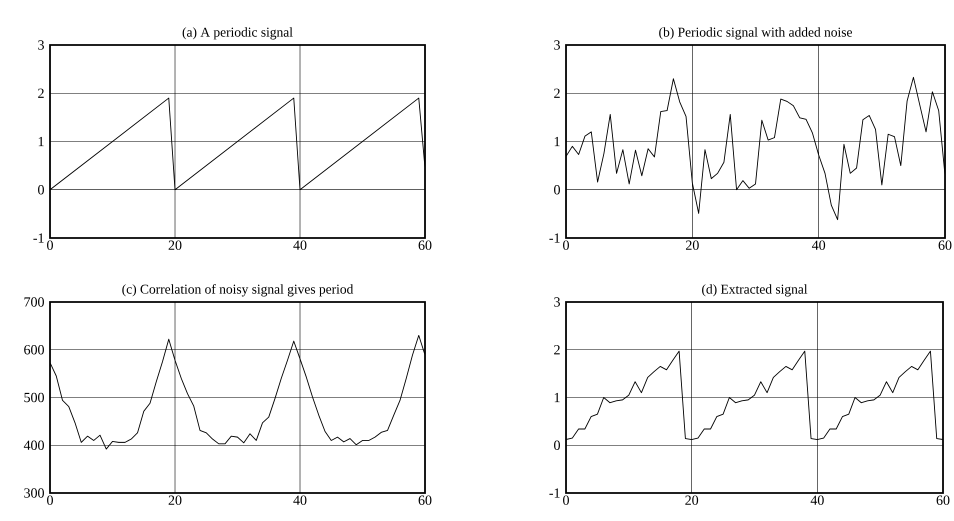  I want to click on chart-title: (a) A periodic signal, so click(237, 33).